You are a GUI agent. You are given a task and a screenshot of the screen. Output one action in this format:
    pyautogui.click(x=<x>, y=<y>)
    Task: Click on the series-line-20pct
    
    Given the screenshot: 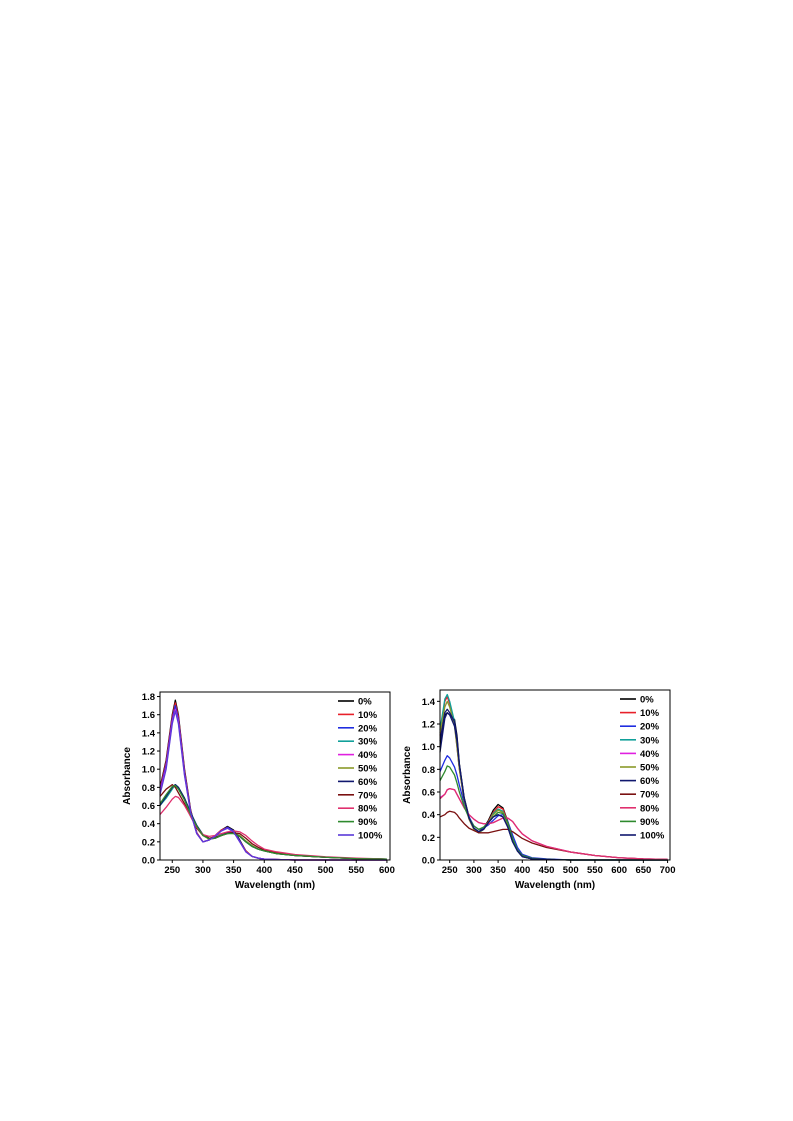 What is the action you would take?
    pyautogui.click(x=273, y=782)
    